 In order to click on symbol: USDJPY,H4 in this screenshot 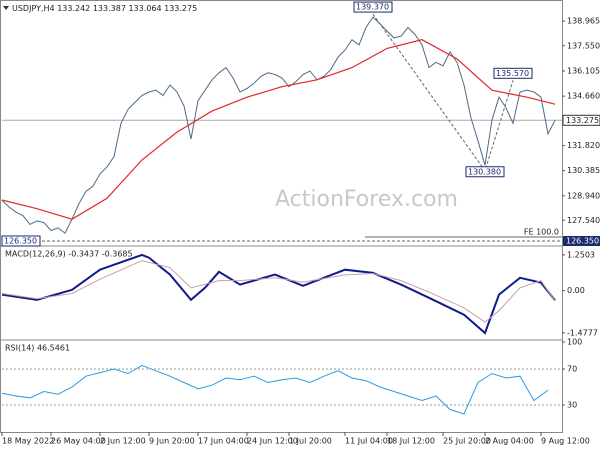, I will do `click(33, 8)`.